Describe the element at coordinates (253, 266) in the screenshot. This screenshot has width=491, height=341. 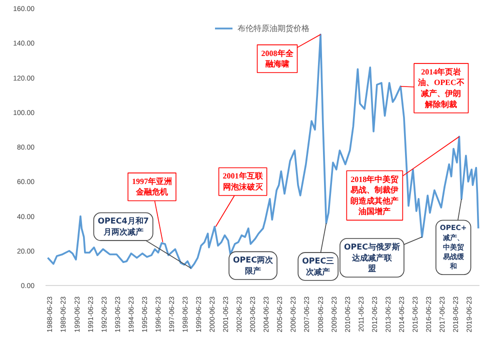
I see `annotation: OPEC两次限产` at that location.